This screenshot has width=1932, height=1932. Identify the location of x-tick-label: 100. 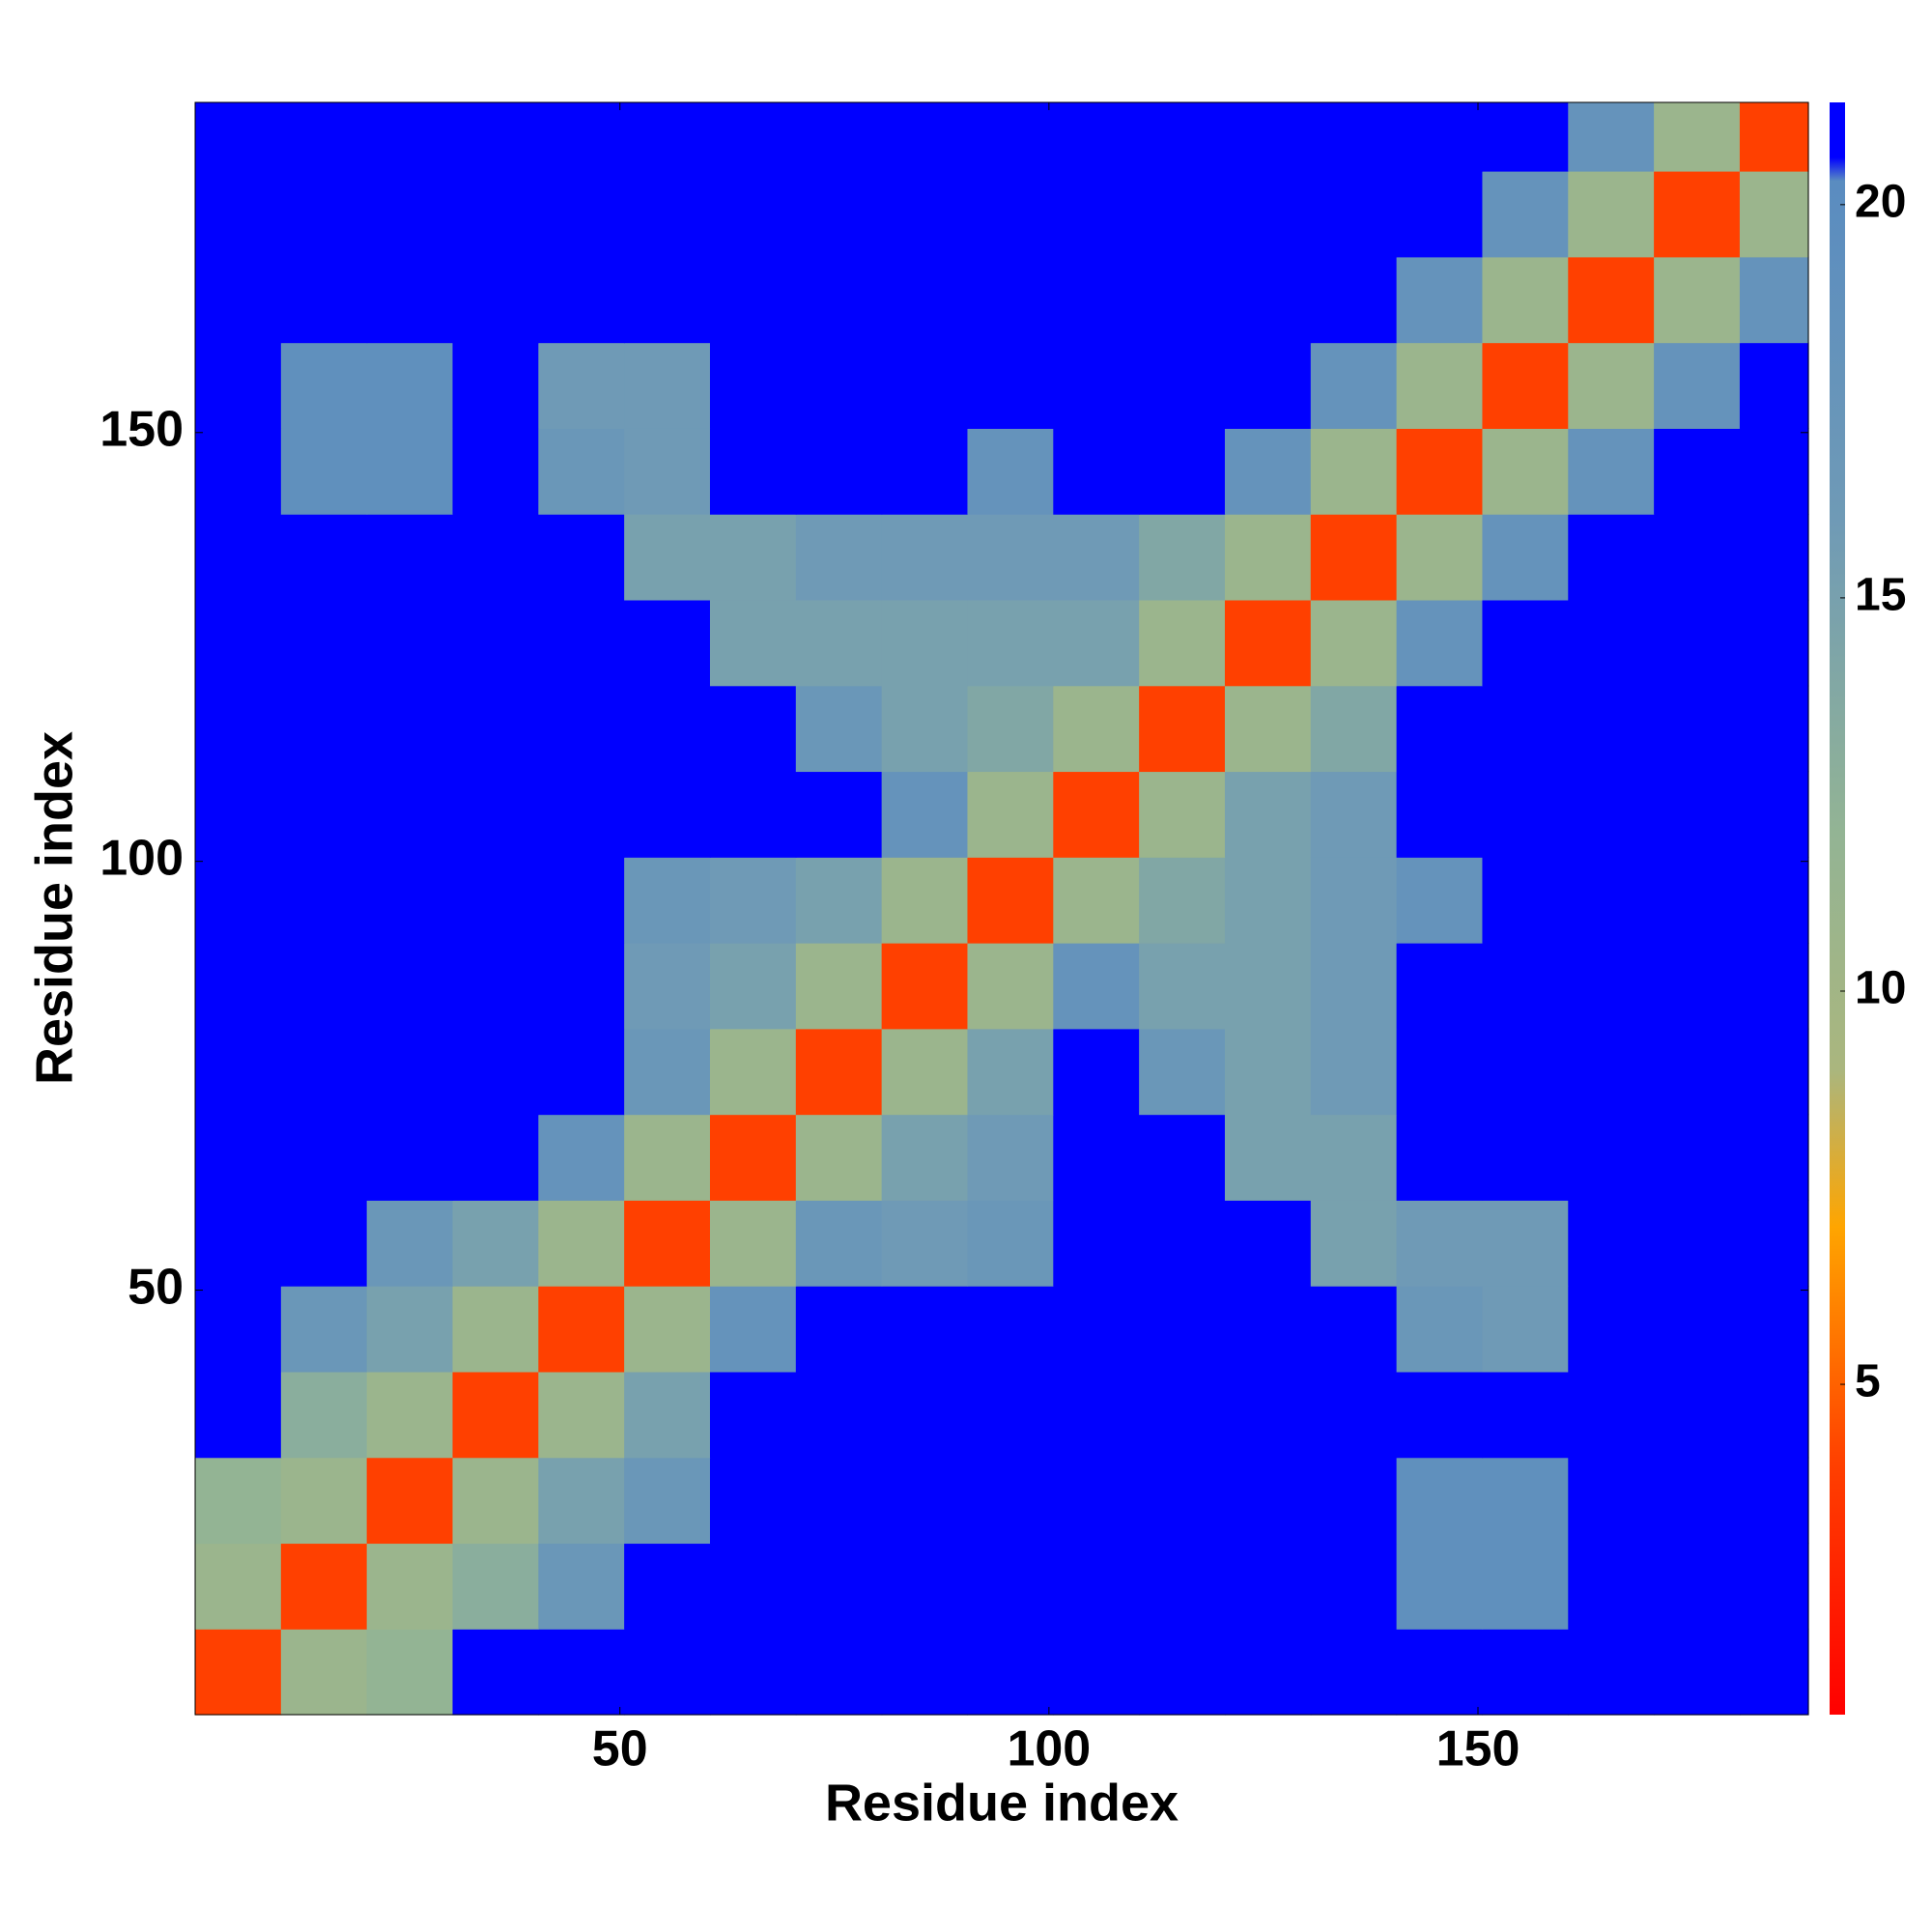
(1049, 1749).